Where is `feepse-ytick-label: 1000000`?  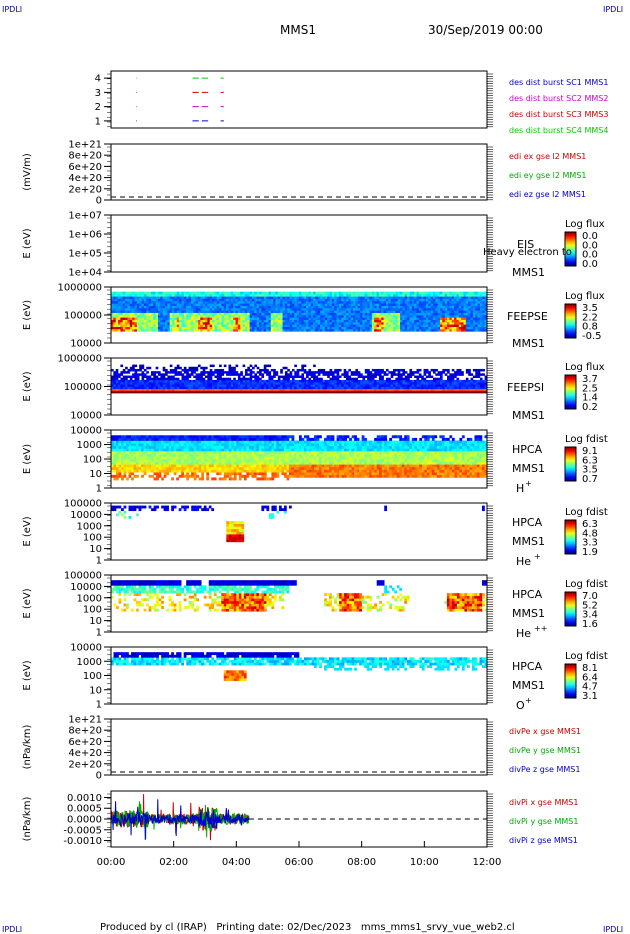 feepse-ytick-label: 1000000 is located at coordinates (79, 288).